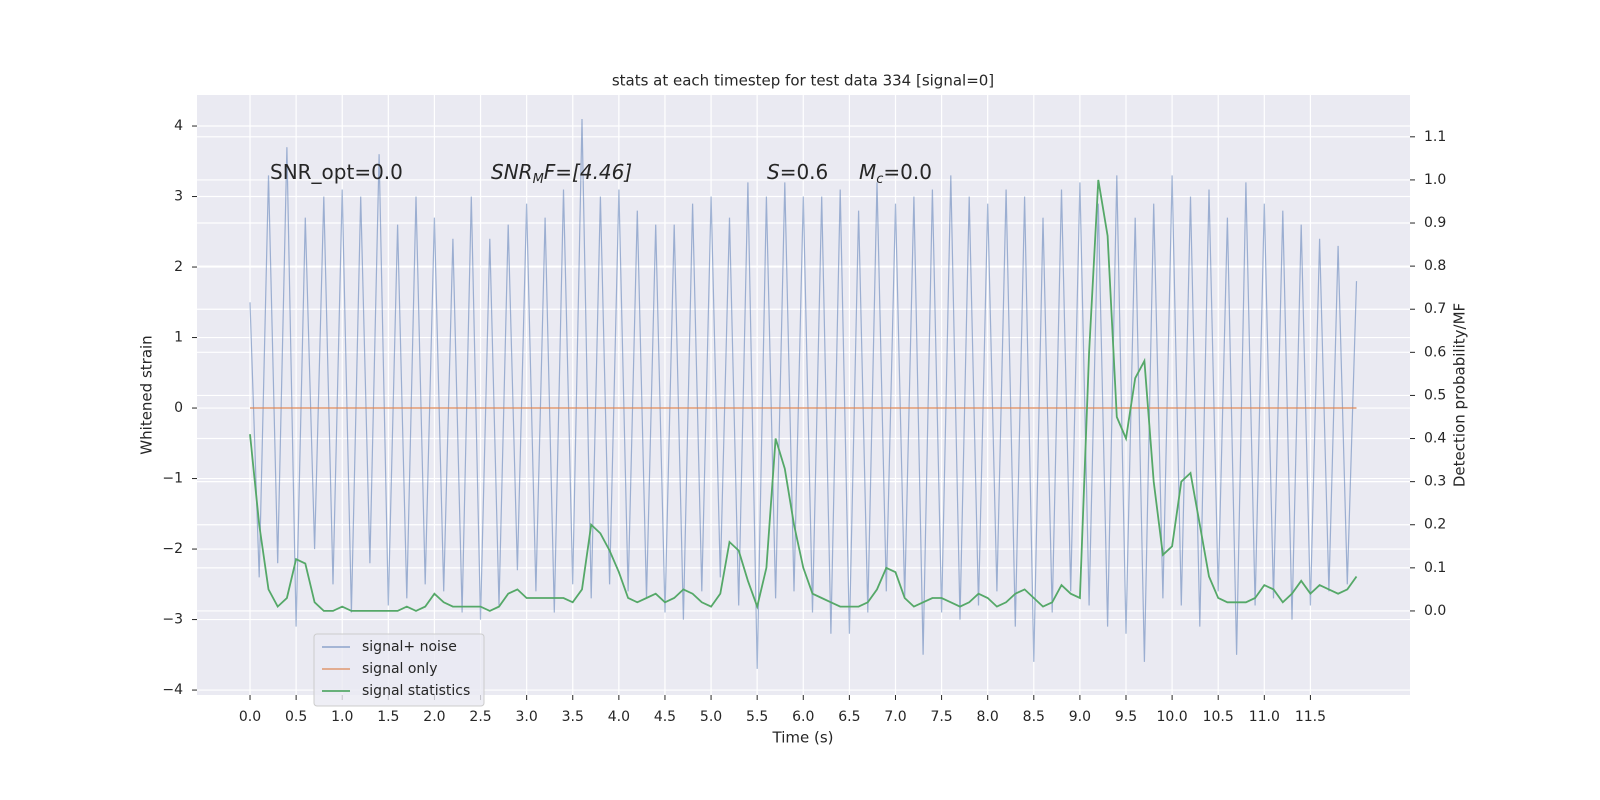  What do you see at coordinates (803, 738) in the screenshot?
I see `x-axis-label: Time (s)` at bounding box center [803, 738].